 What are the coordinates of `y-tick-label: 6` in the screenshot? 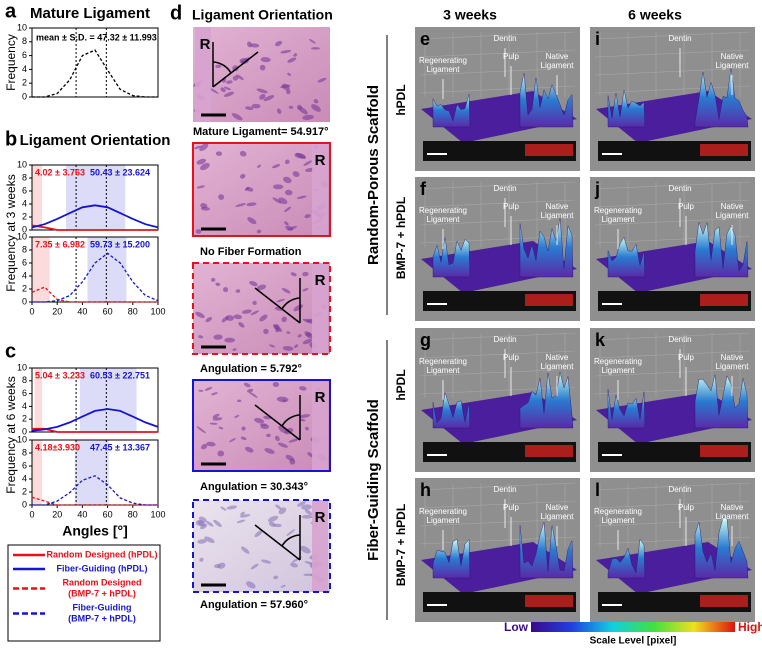 It's located at (24, 465).